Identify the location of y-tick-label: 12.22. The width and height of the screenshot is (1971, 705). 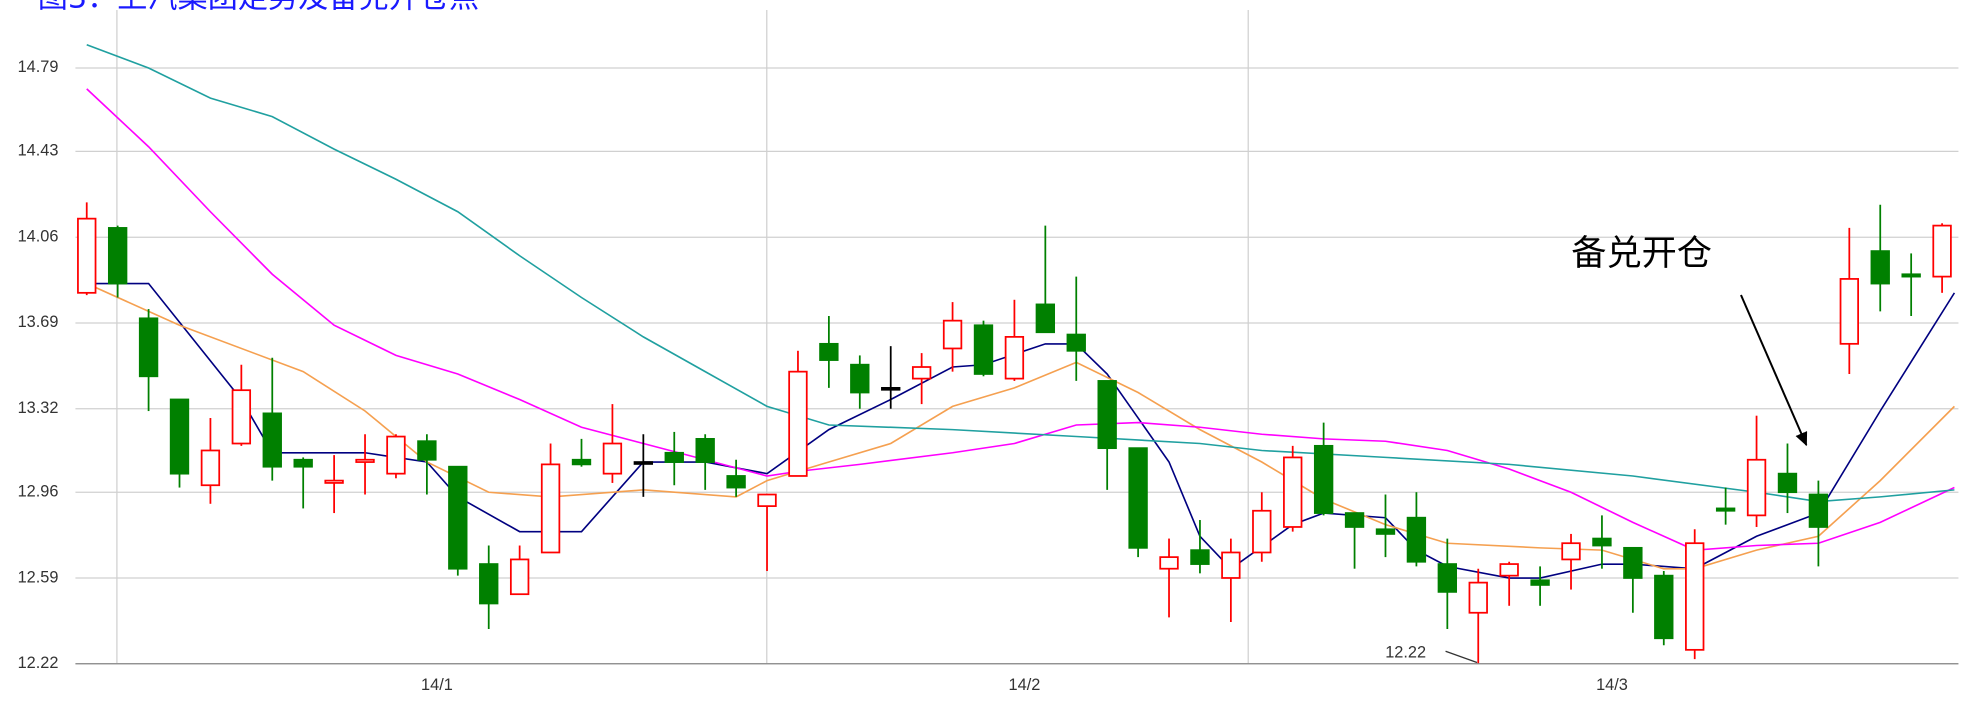
(38, 663).